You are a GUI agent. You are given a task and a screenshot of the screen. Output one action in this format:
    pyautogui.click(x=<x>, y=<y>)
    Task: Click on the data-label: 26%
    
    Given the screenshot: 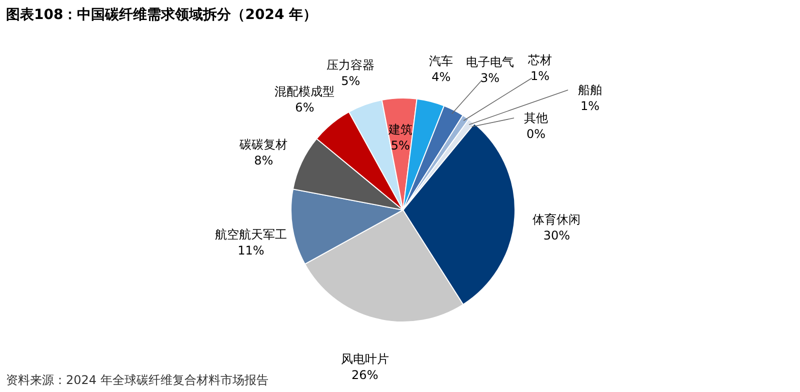 What is the action you would take?
    pyautogui.click(x=365, y=375)
    